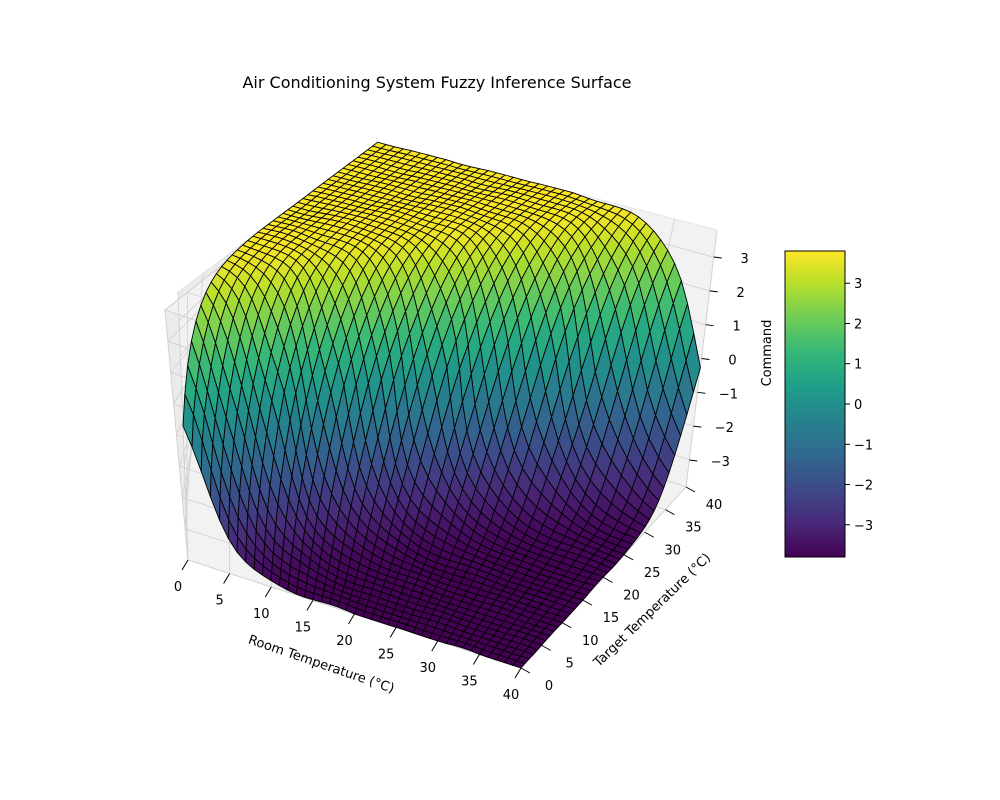 Image resolution: width=1000 pixels, height=800 pixels. I want to click on y-tick-label: 10, so click(590, 641).